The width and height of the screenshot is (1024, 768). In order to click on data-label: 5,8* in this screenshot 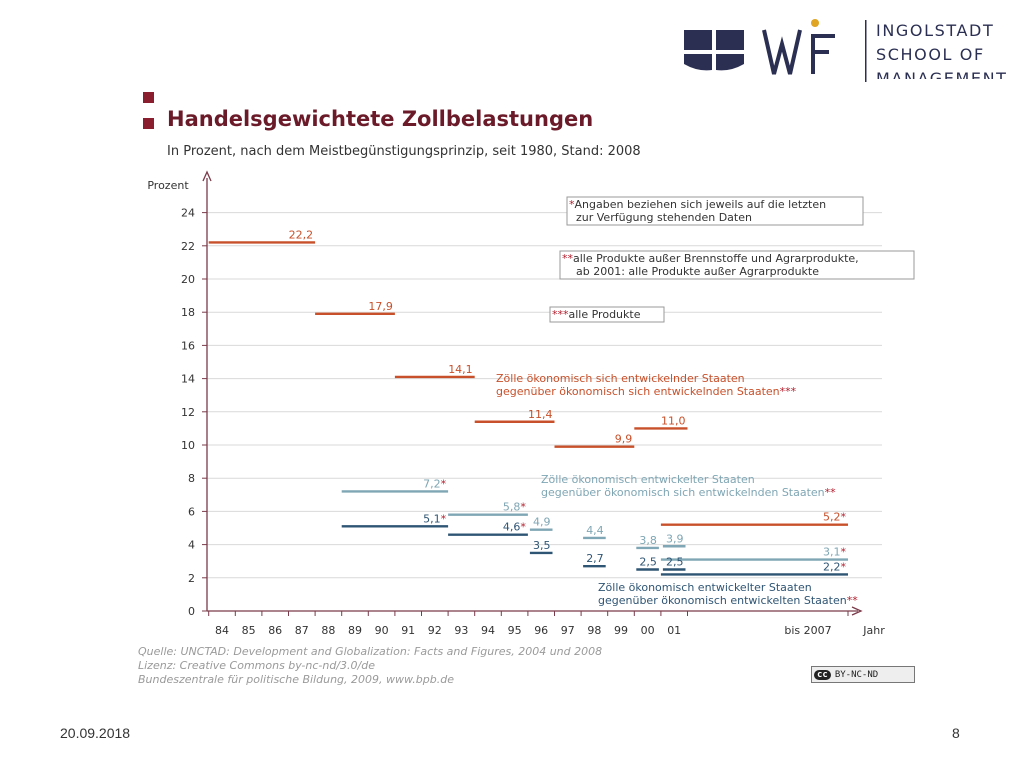, I will do `click(515, 507)`.